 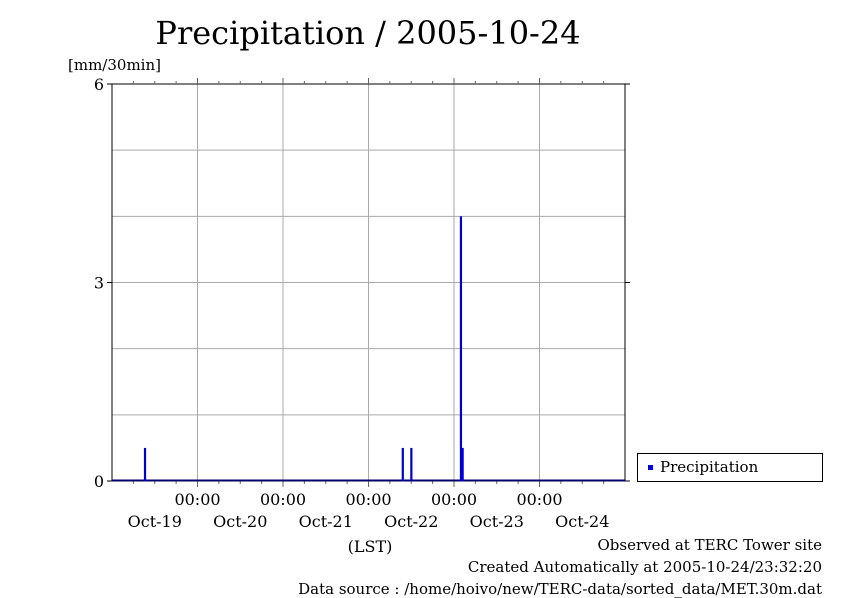 I want to click on x-tick-date-label: Oct-21, so click(x=326, y=521).